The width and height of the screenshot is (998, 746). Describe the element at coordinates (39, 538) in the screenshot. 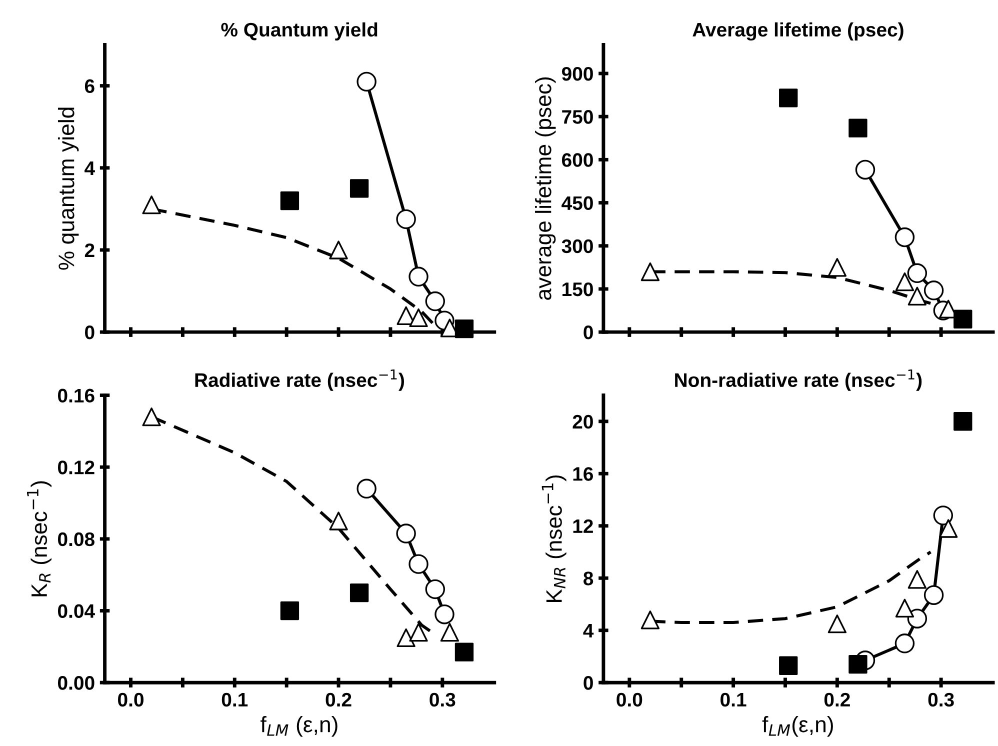

I see `y-axis-title: K$_{R}$ (nsec$^{−1}$)` at that location.